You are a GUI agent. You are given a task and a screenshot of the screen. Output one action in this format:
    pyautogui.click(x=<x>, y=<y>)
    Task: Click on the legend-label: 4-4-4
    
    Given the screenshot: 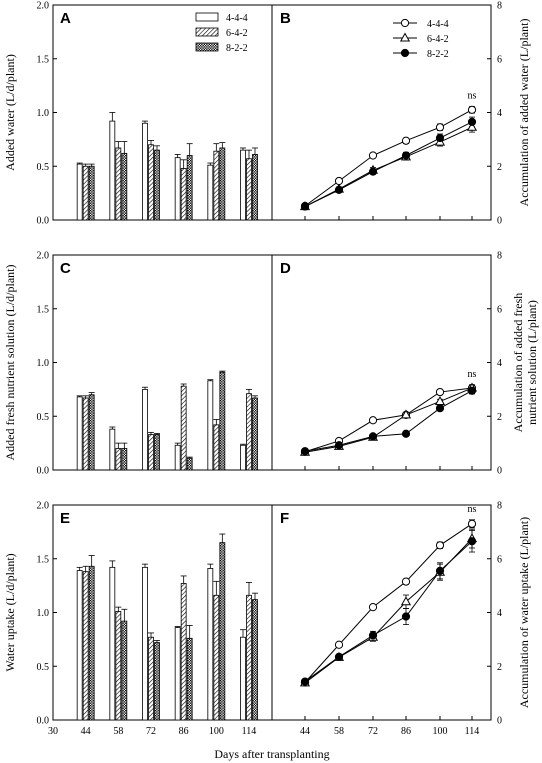 What is the action you would take?
    pyautogui.click(x=237, y=18)
    